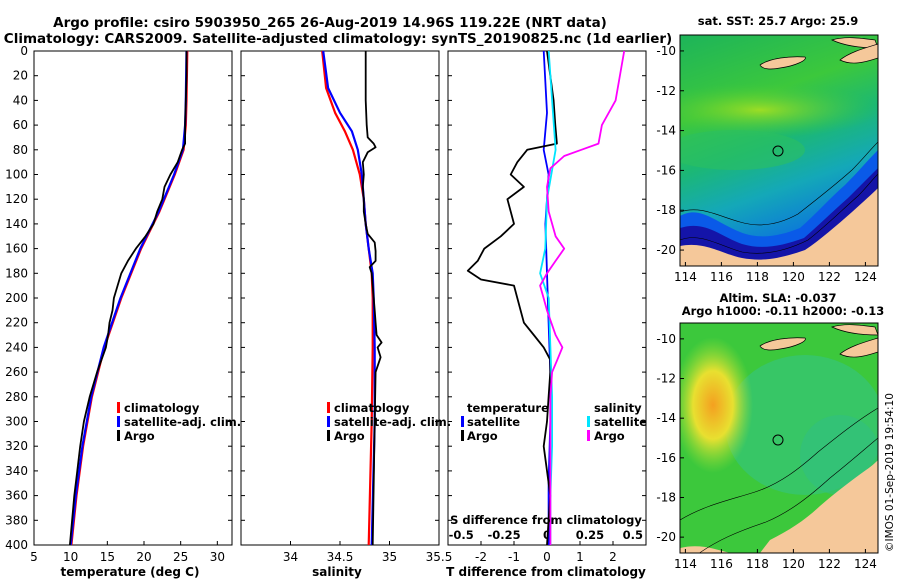 The image size is (900, 580). I want to click on x-tick-label: 34, so click(290, 557).